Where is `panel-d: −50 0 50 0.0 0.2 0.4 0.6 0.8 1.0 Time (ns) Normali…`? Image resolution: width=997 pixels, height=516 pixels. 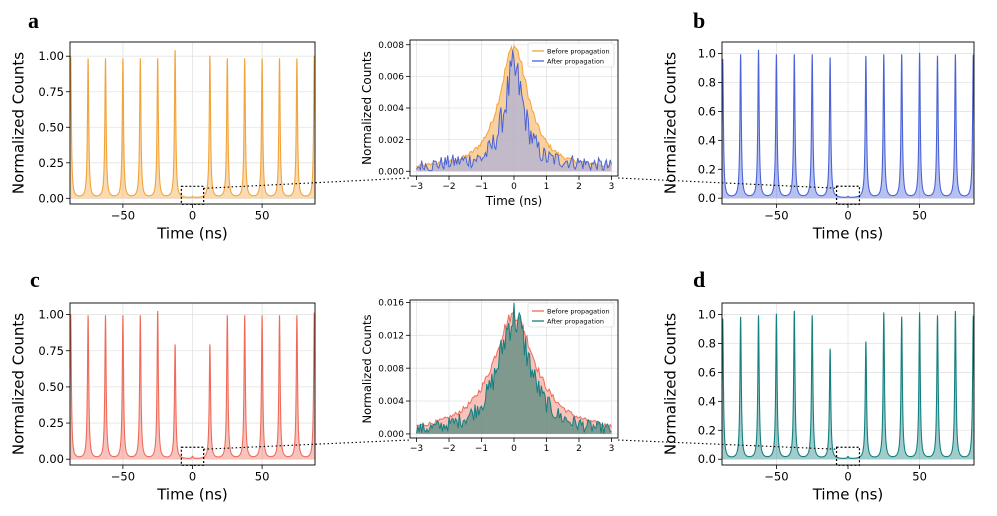
panel-d: −50 0 50 0.0 0.2 0.4 0.6 0.8 1.0 Time (ns) Normali… is located at coordinates (818, 403).